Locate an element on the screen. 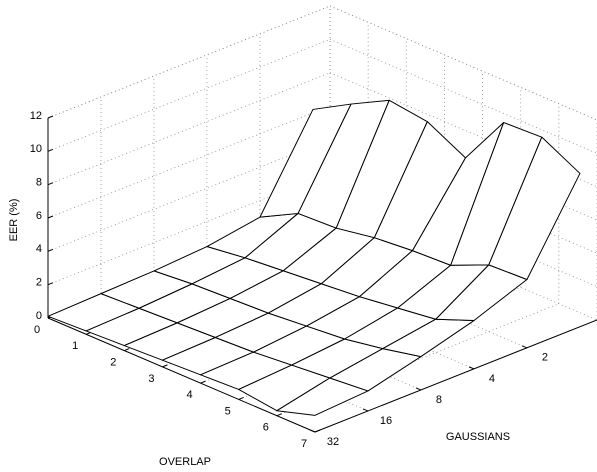  surface-patch is located at coordinates (534, 208).